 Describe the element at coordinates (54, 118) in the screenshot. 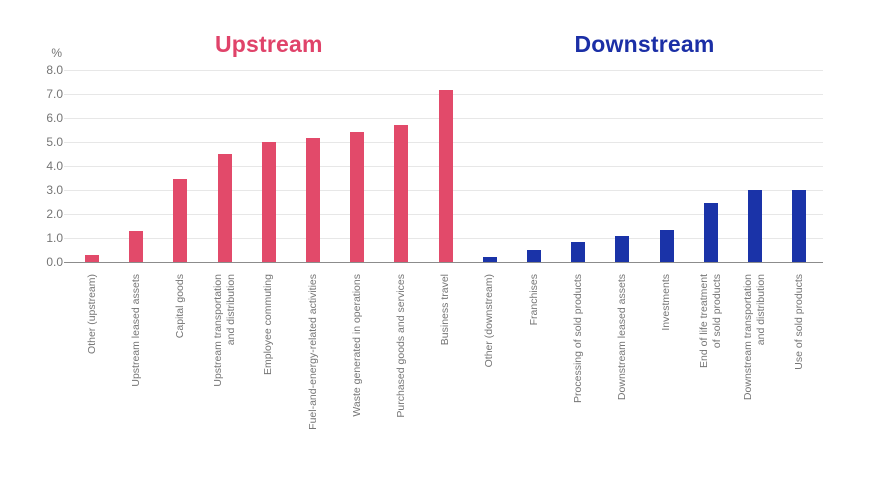

I see `y-tick-label: 6.0` at that location.